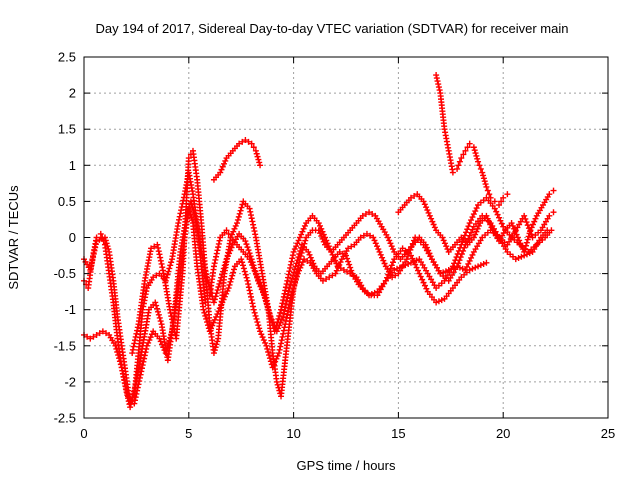 This screenshot has height=480, width=640. Describe the element at coordinates (13, 237) in the screenshot. I see `y-axis-label: SDTVAR / TECUs` at that location.